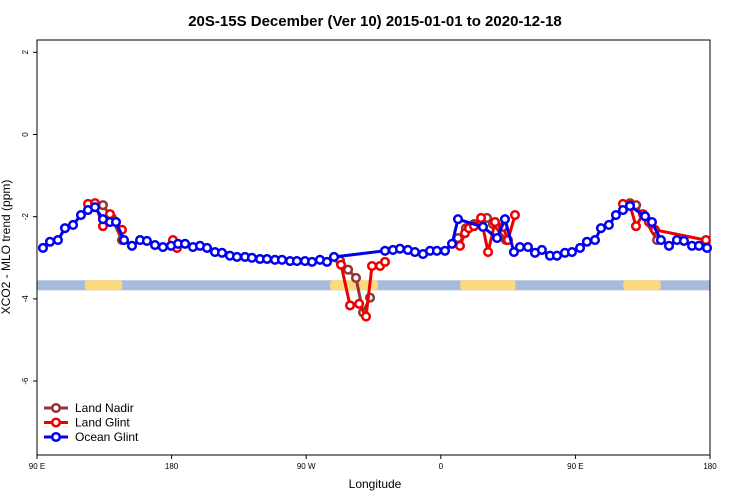 The width and height of the screenshot is (750, 500). Describe the element at coordinates (374, 234) in the screenshot. I see `series-line` at that location.